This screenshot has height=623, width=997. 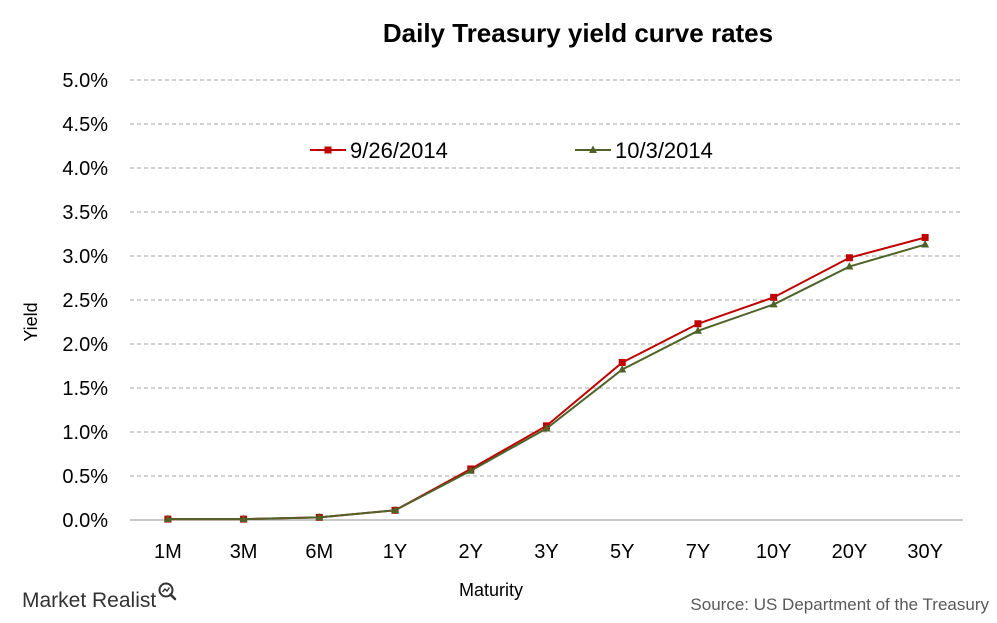 I want to click on y-tick-label: 3.5%, so click(x=85, y=213).